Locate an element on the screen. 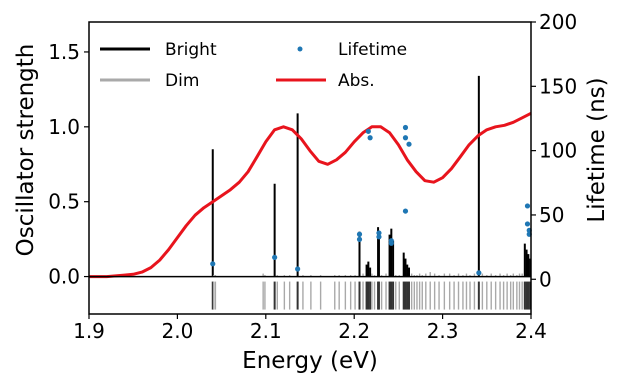 The width and height of the screenshot is (620, 378). right-y-tick-label: 200 is located at coordinates (558, 22).